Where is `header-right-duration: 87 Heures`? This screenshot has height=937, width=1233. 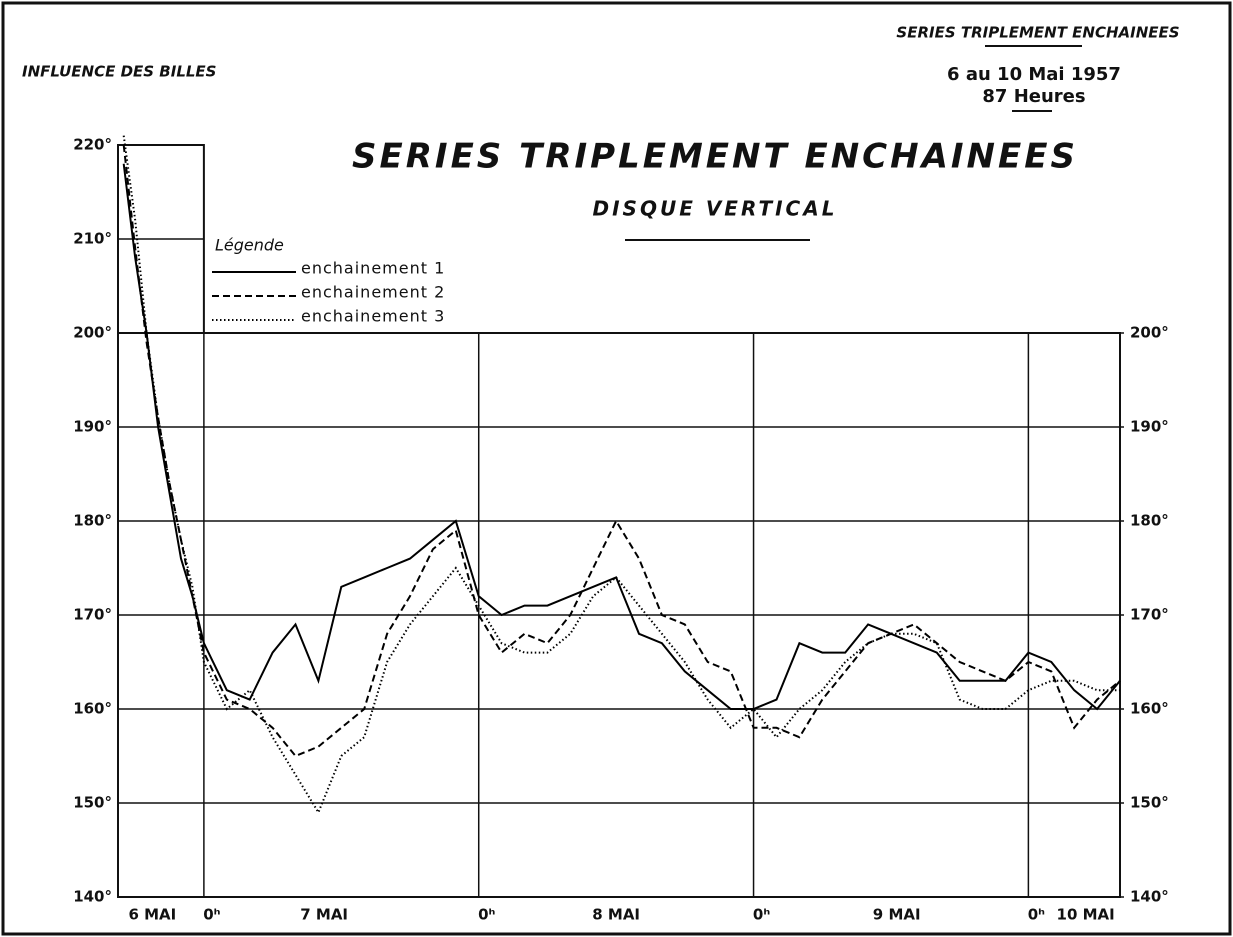 header-right-duration: 87 Heures is located at coordinates (1033, 96).